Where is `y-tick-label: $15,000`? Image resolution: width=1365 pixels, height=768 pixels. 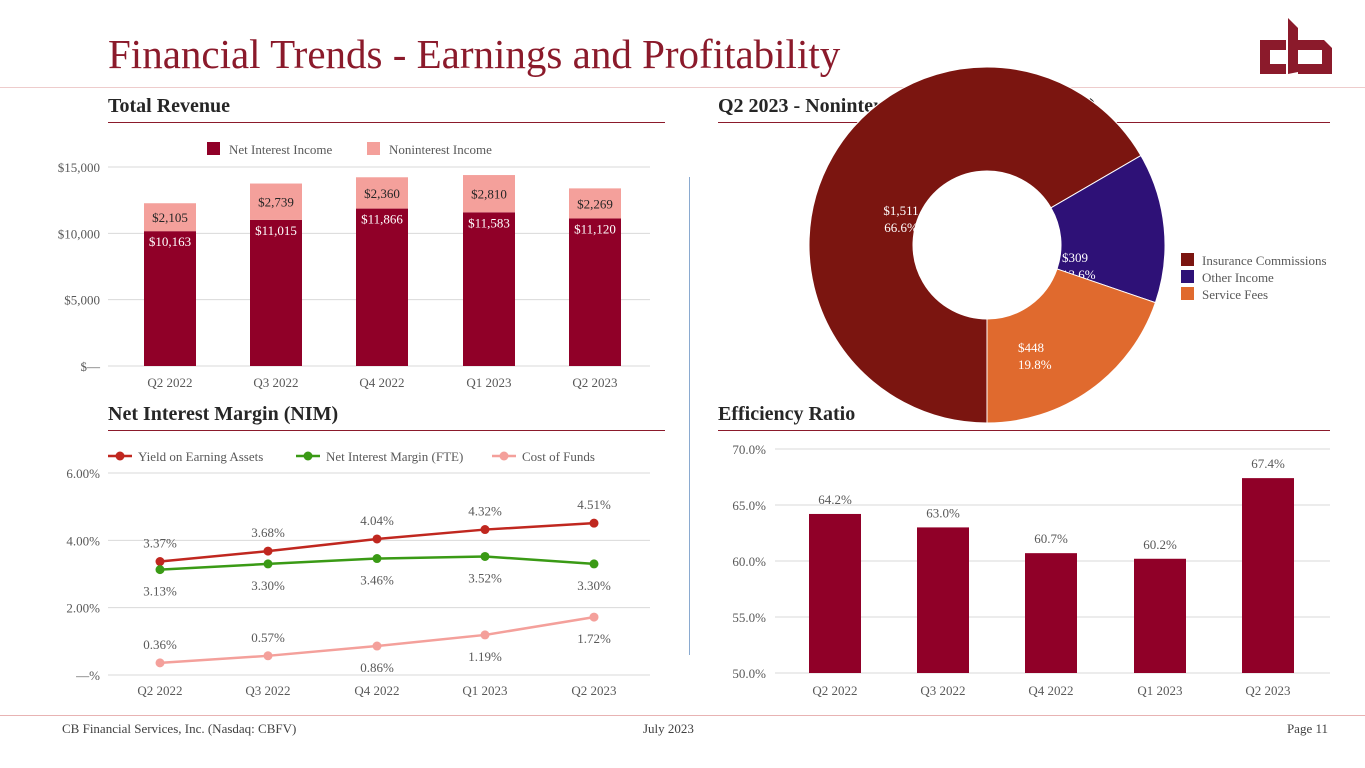 y-tick-label: $15,000 is located at coordinates (79, 167).